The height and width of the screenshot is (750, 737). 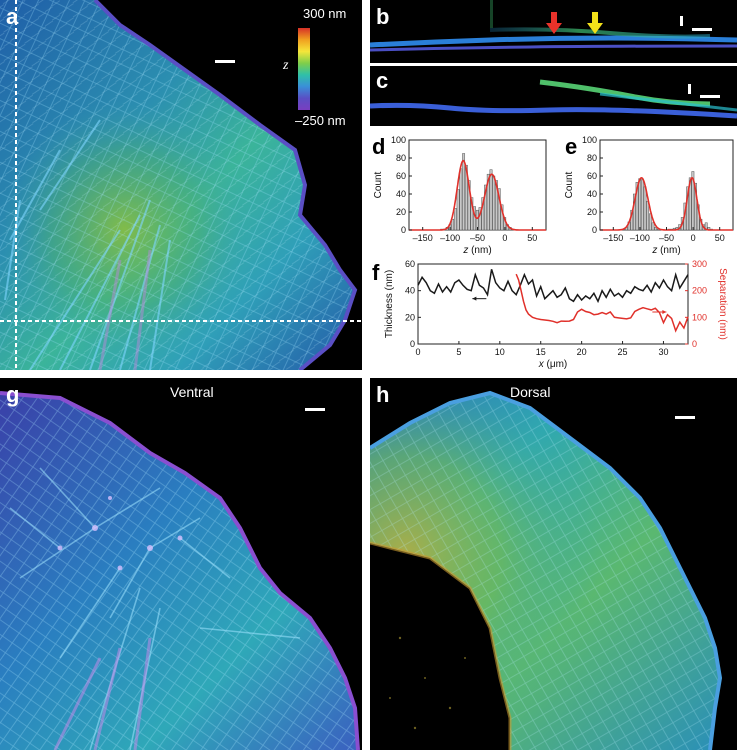 I want to click on panel-label-f: f, so click(x=376, y=272).